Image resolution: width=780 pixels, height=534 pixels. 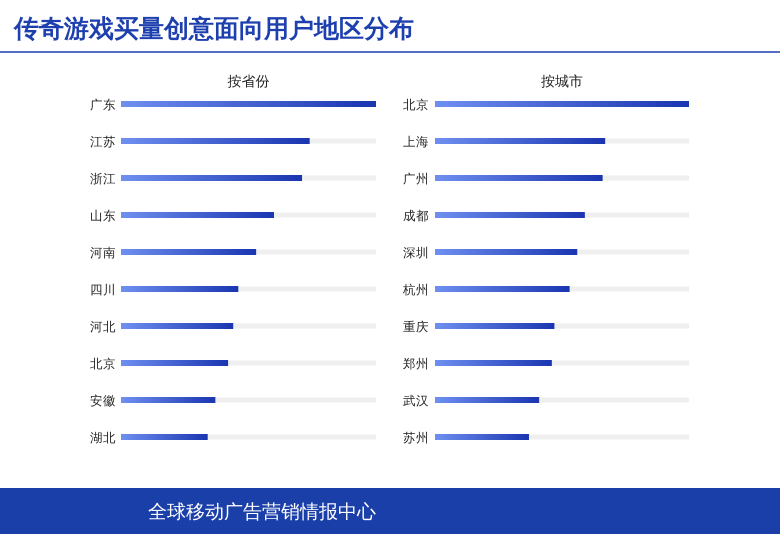 I want to click on y-tick-label: 深圳, so click(x=416, y=252).